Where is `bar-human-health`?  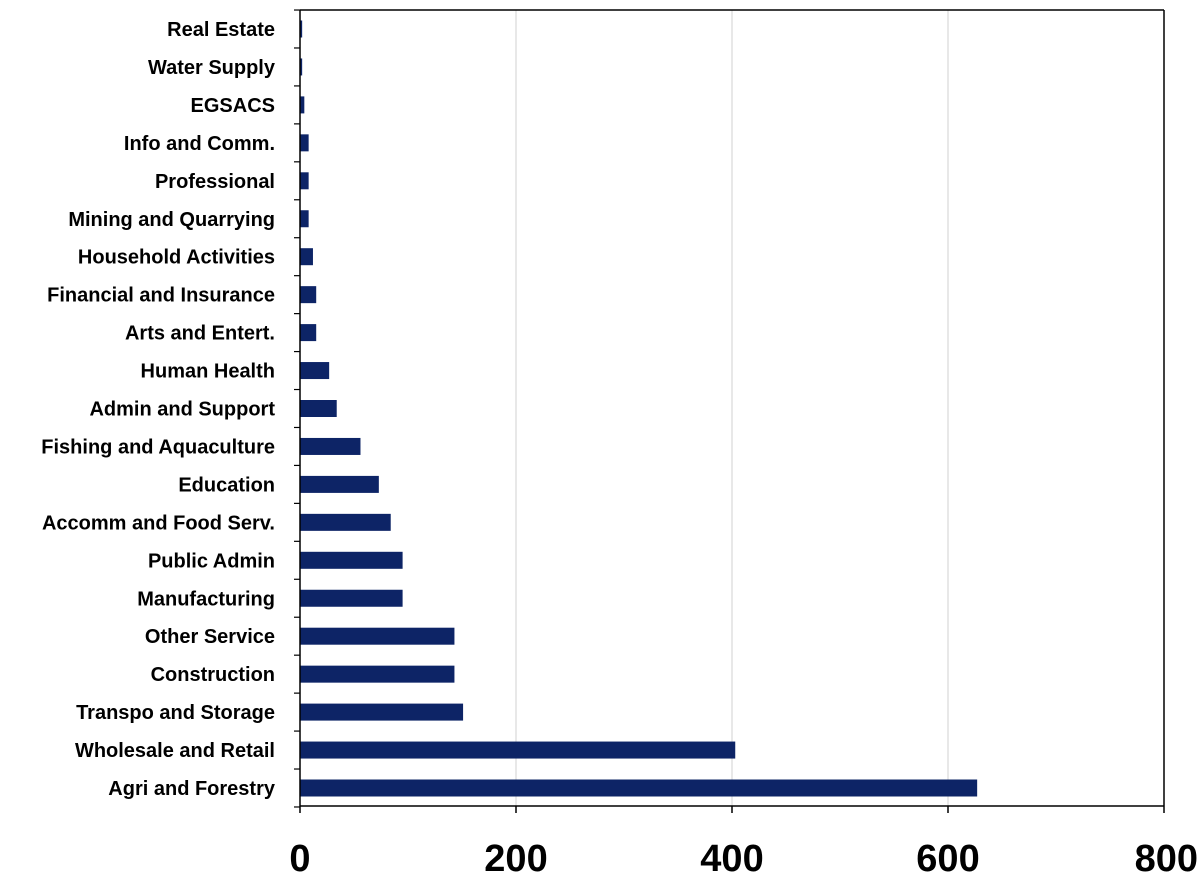 bar-human-health is located at coordinates (315, 371).